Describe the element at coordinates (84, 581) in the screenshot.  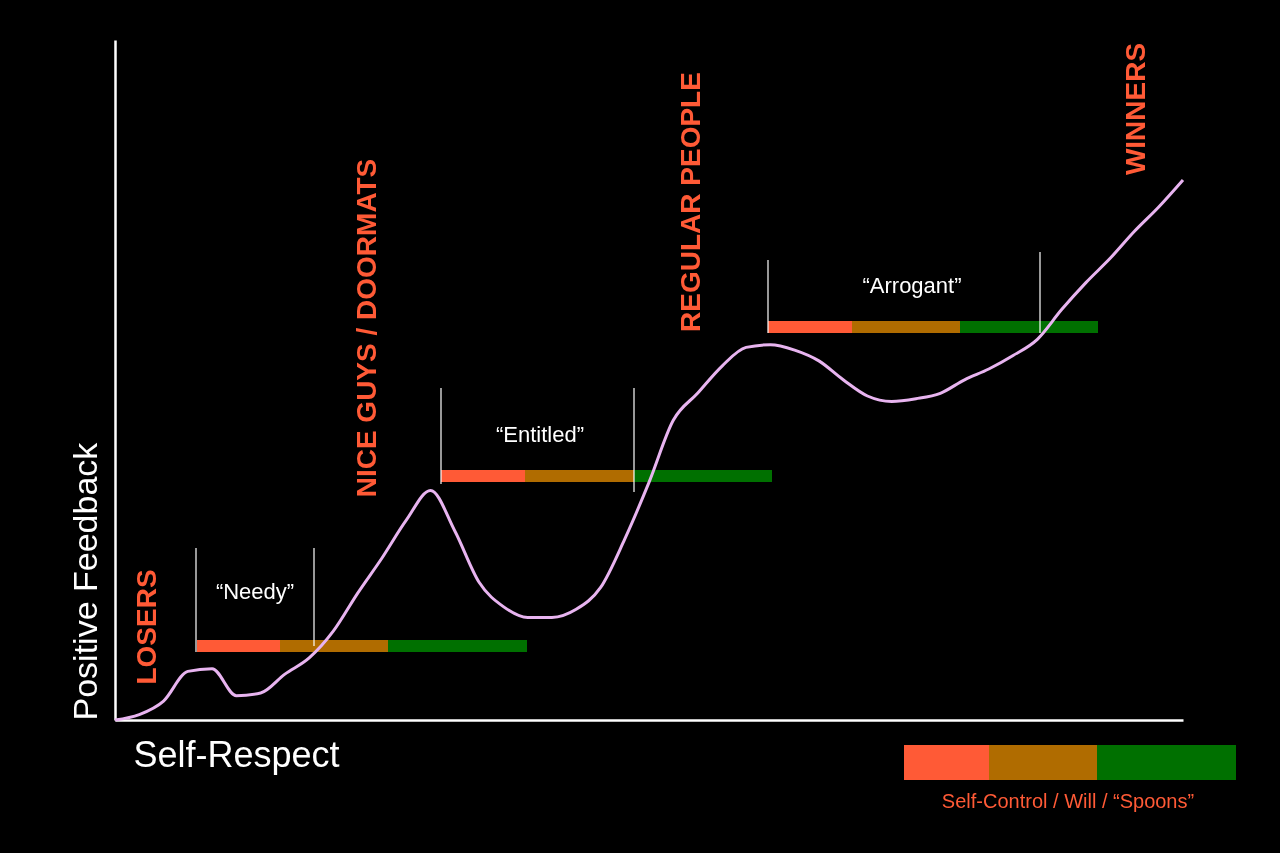
I see `y-axis-title: Positive Feedback` at that location.